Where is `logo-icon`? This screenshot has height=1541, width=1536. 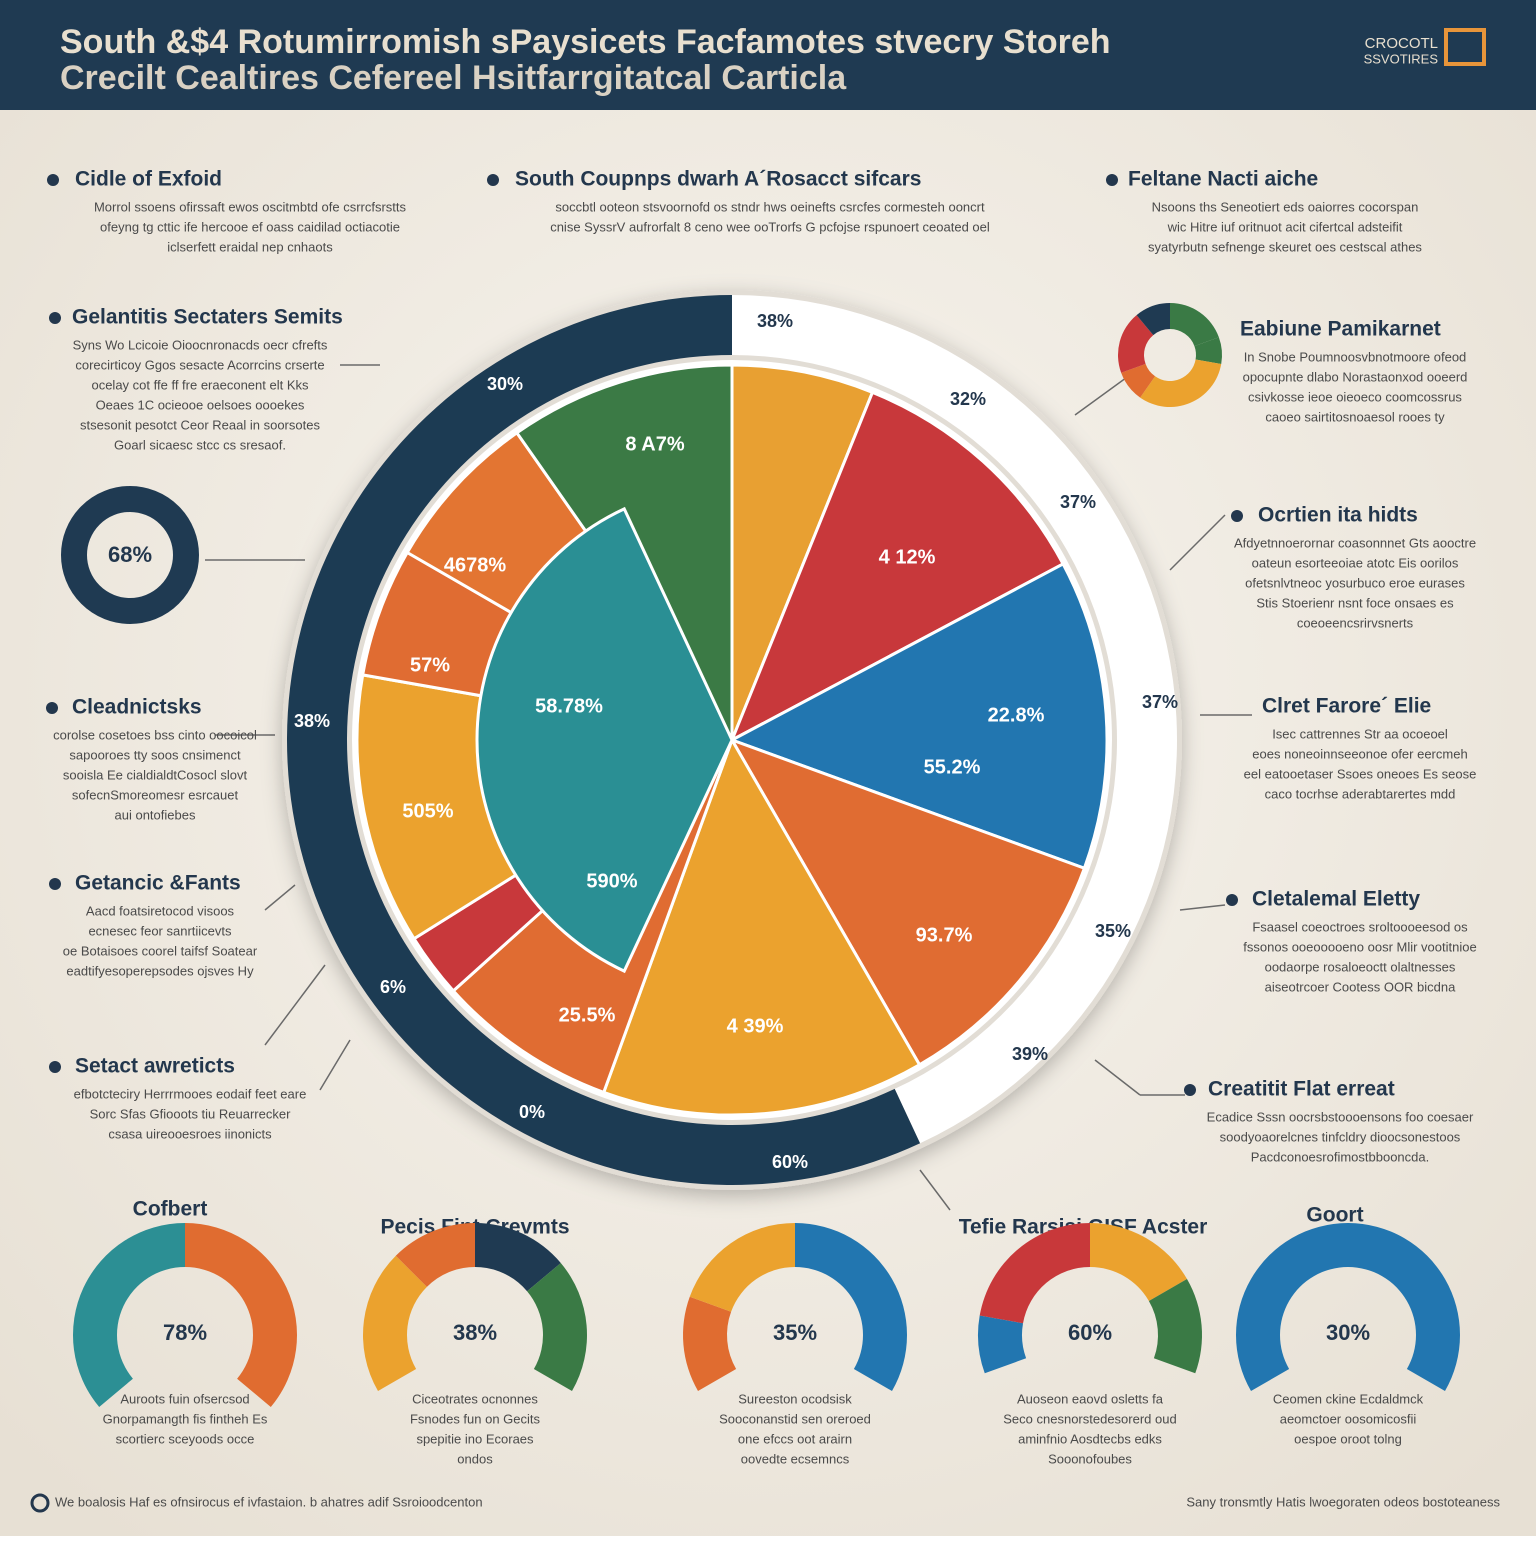
logo-icon is located at coordinates (1465, 47).